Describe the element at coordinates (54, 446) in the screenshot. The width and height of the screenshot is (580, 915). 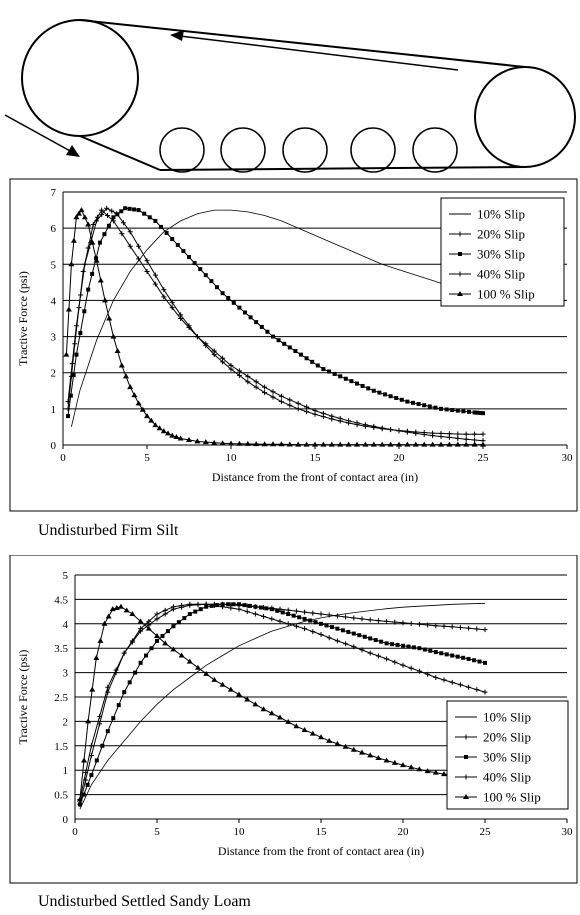
I see `y-tick-label: 0` at that location.